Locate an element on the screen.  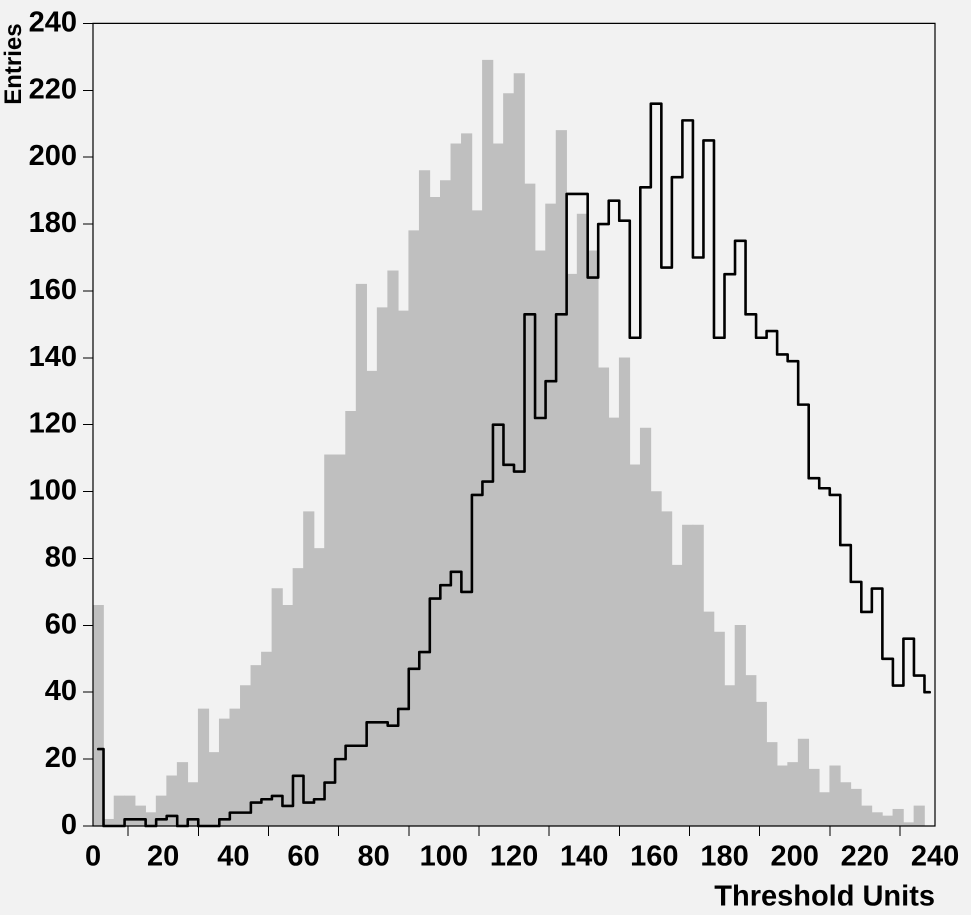
y-tick-label: 160 is located at coordinates (52, 290).